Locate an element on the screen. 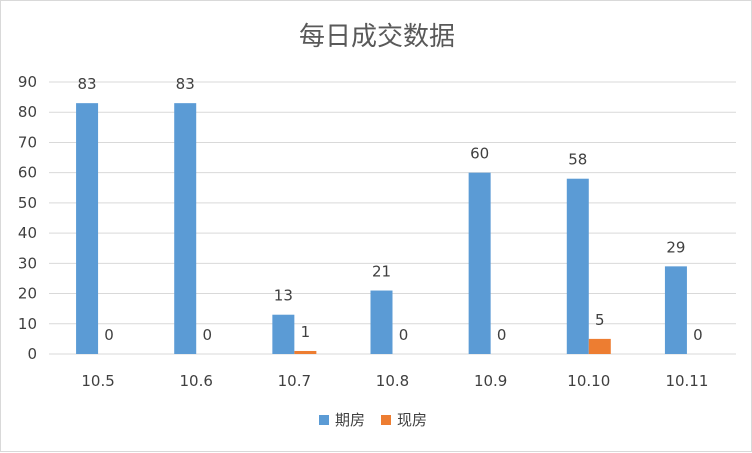  legend: 期房 现房 is located at coordinates (373, 420).